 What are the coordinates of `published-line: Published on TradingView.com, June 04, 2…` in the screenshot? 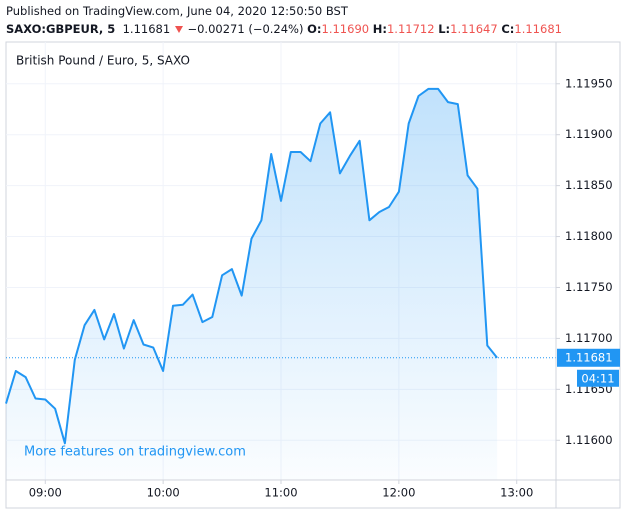 It's located at (177, 11).